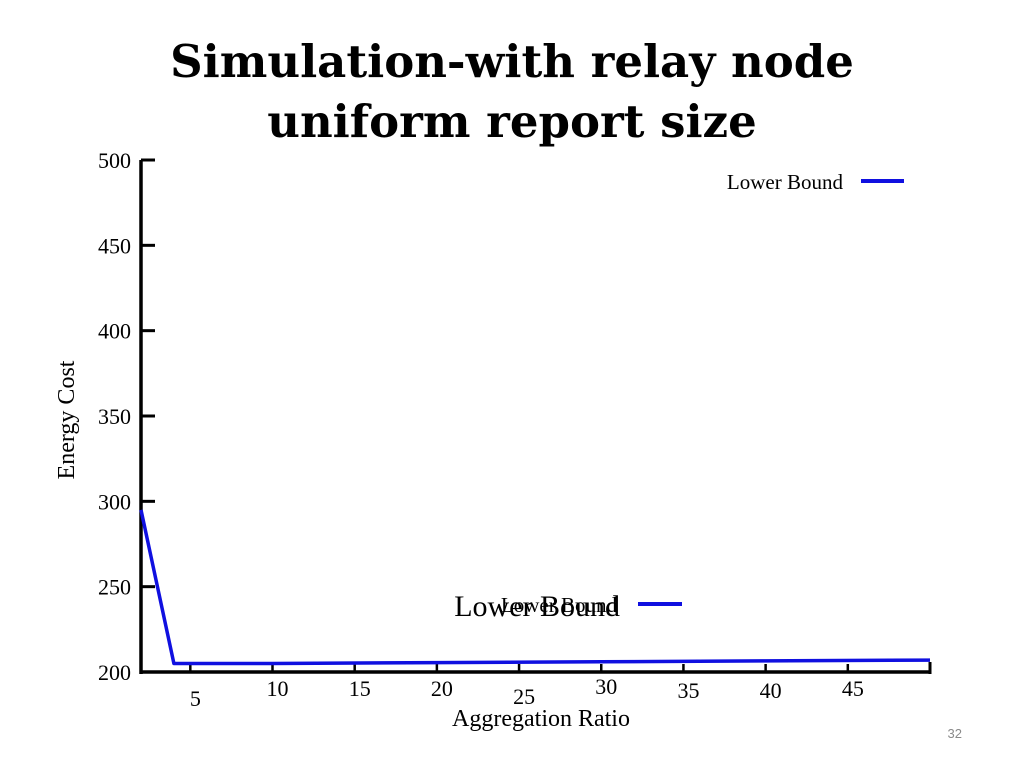 The width and height of the screenshot is (1024, 768). What do you see at coordinates (512, 61) in the screenshot?
I see `slide-title-line-1: Simulation-with relay node` at bounding box center [512, 61].